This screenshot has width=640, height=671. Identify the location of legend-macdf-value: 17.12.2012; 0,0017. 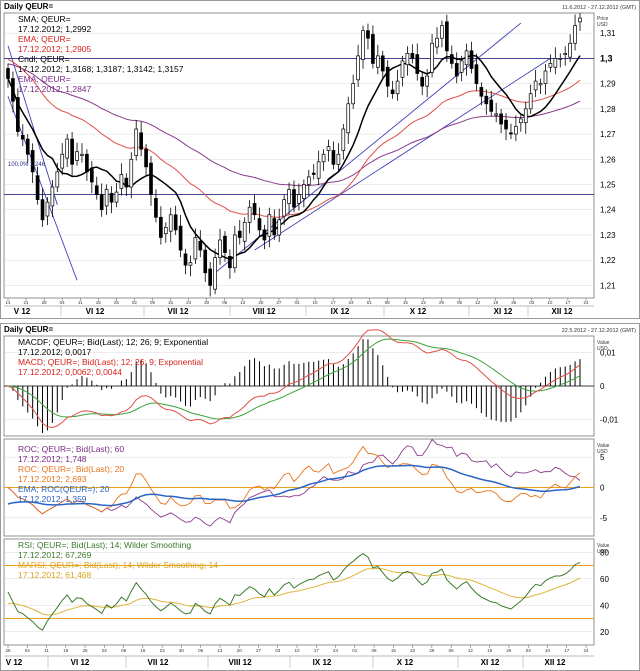
(55, 352).